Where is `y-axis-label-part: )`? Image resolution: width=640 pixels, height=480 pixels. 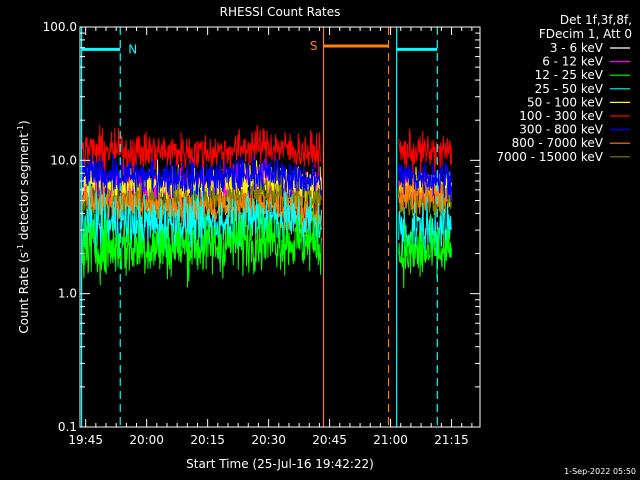
y-axis-label-part: ) is located at coordinates (24, 122).